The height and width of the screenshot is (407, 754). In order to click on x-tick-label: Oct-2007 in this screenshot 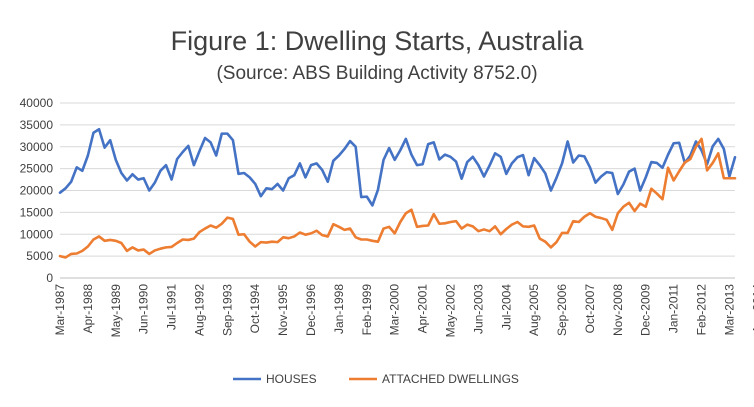, I will do `click(590, 309)`.